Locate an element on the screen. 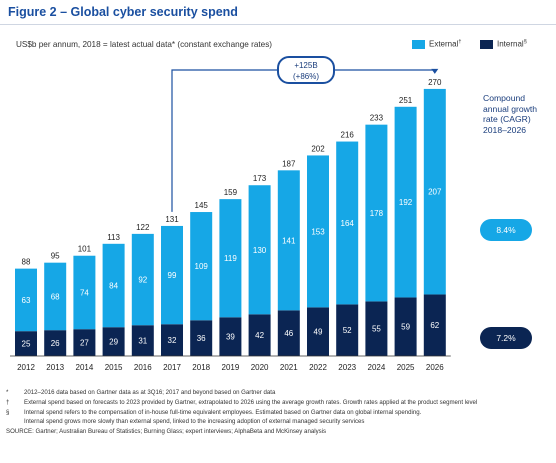 This screenshot has height=463, width=556. label-internal-2014: 27 is located at coordinates (84, 343).